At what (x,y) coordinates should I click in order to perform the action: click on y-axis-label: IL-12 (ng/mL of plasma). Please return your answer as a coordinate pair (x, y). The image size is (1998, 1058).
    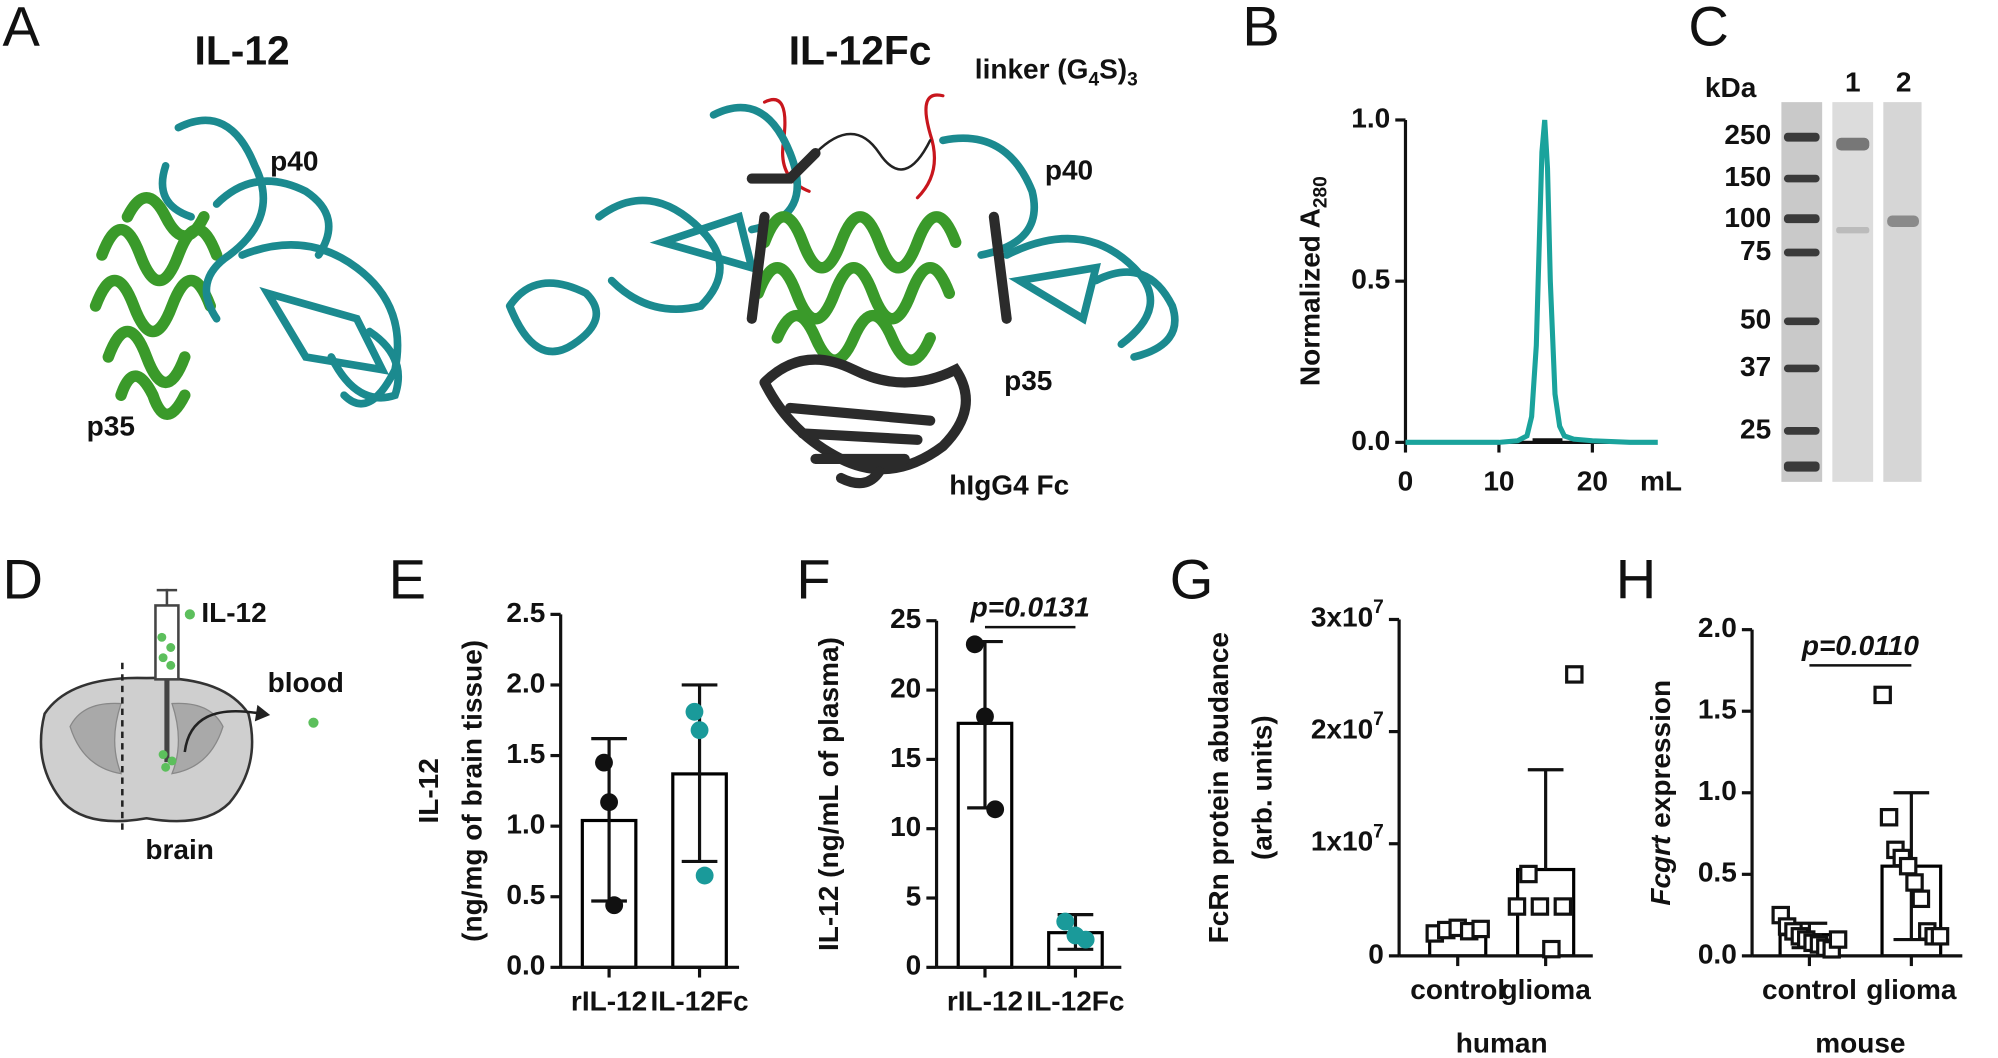
    Looking at the image, I should click on (828, 794).